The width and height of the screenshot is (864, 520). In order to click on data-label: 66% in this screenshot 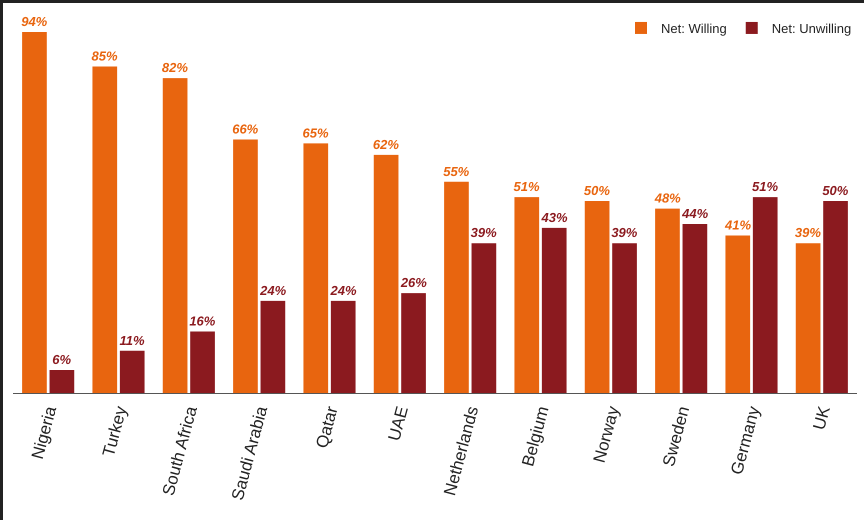, I will do `click(245, 129)`.